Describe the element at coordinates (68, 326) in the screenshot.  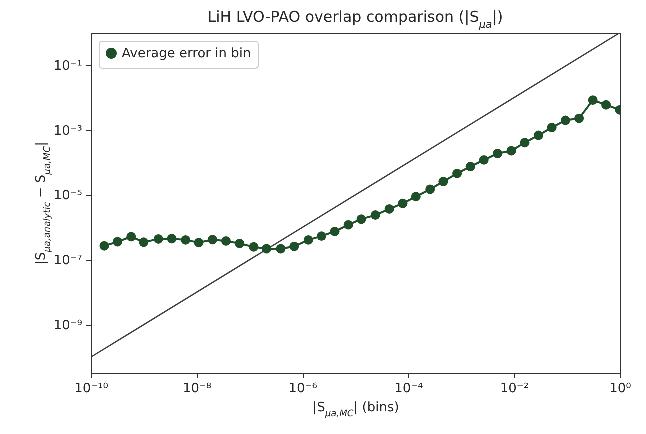
I see `y-tick-label: 10⁻⁹` at that location.